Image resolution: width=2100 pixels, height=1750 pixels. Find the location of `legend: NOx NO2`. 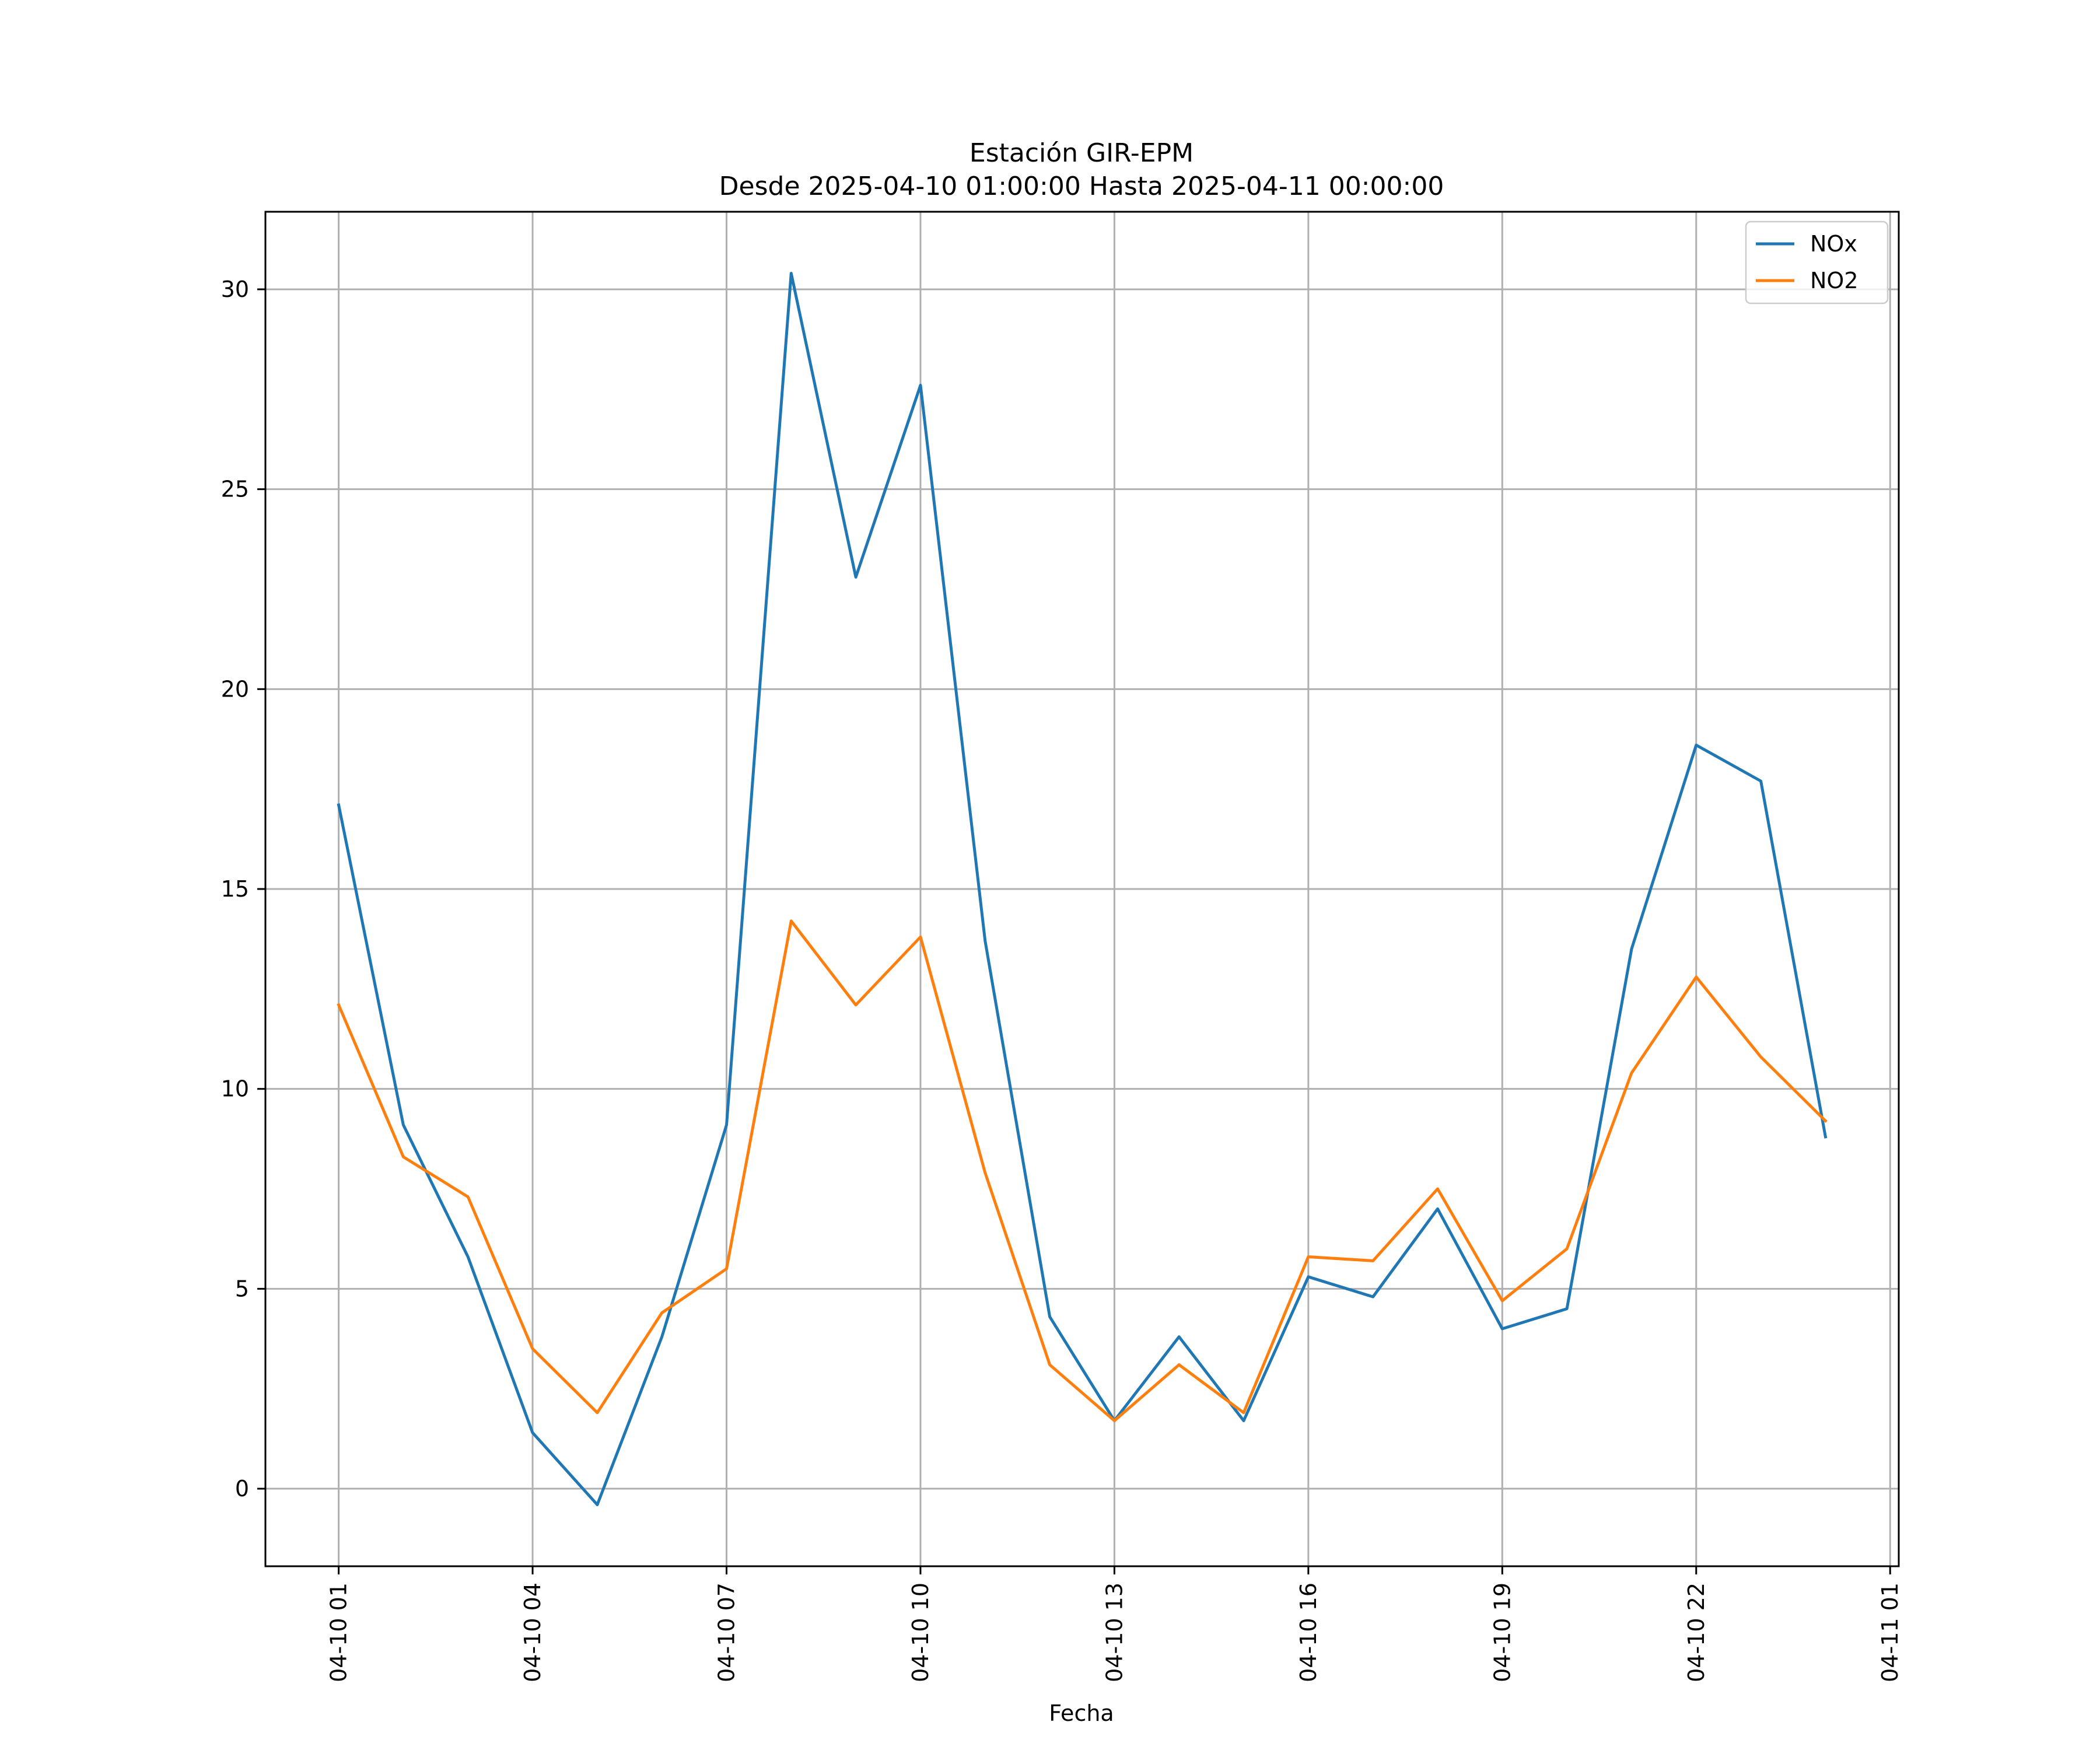

legend: NOx NO2 is located at coordinates (1817, 262).